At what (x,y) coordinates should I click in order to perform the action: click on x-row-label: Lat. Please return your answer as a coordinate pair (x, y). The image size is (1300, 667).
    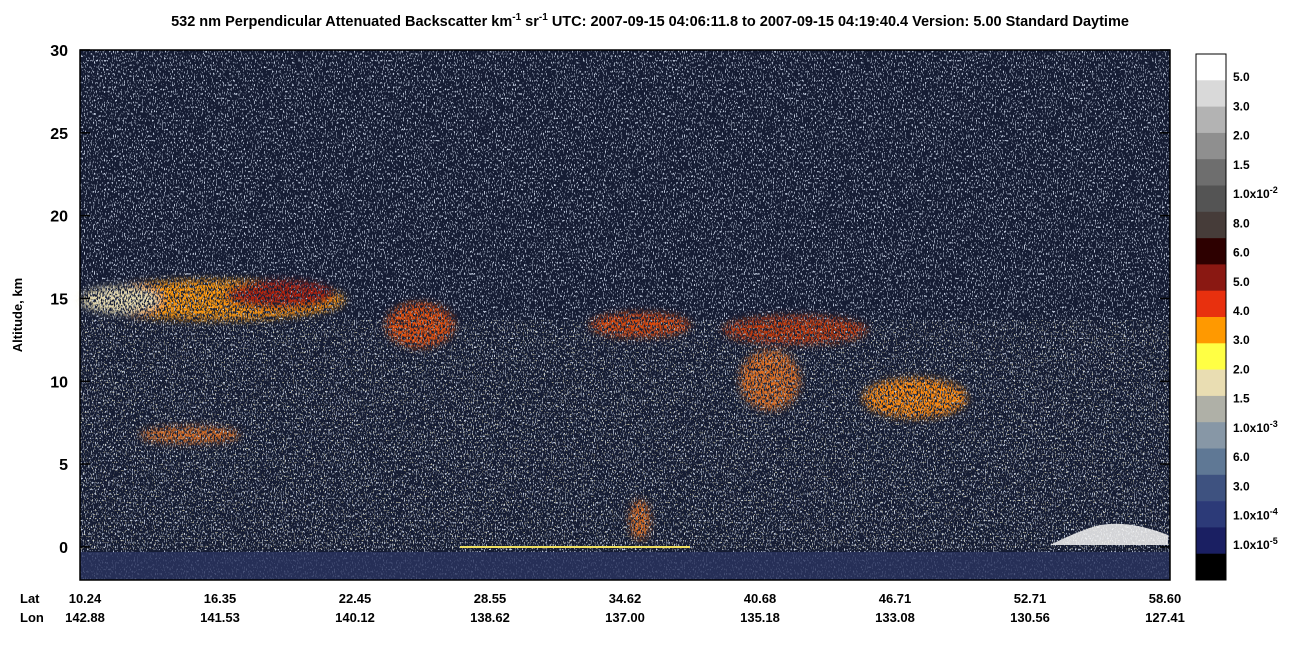
    Looking at the image, I should click on (30, 598).